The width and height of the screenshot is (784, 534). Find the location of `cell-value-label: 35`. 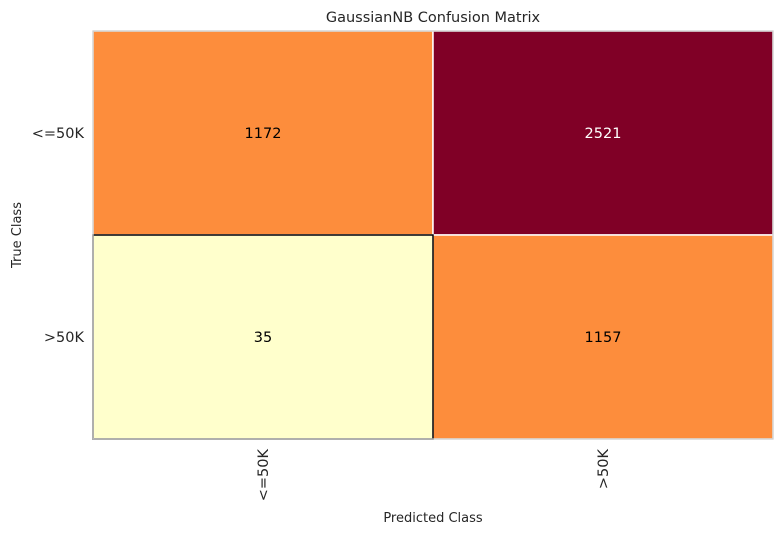

cell-value-label: 35 is located at coordinates (263, 338).